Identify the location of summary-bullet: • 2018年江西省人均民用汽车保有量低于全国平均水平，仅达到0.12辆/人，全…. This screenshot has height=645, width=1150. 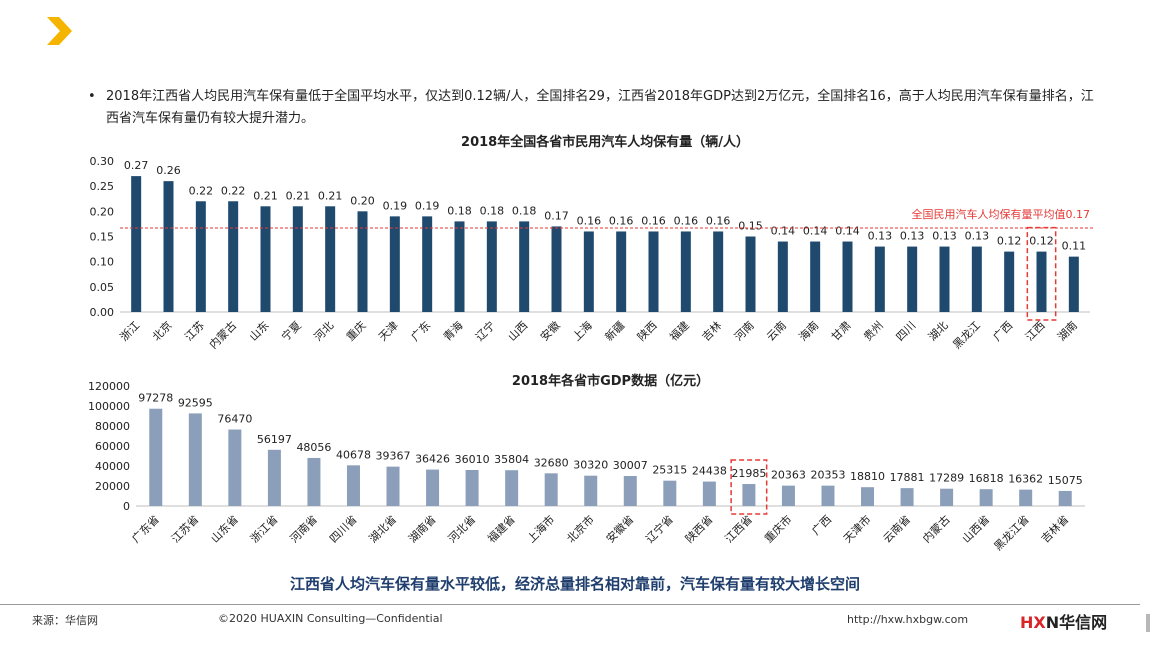
(593, 108).